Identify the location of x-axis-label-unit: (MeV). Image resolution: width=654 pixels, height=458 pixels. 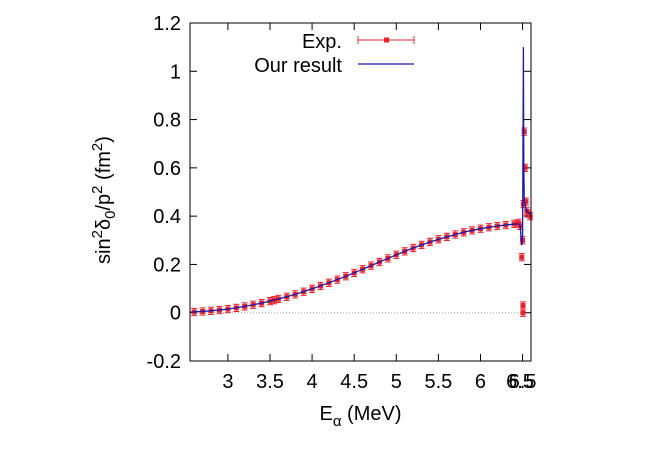
(372, 414).